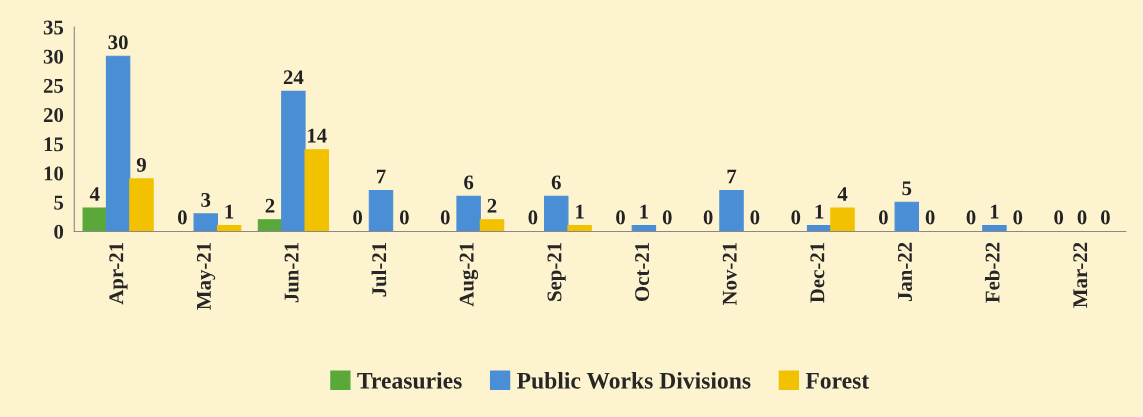  I want to click on data-label: 3, so click(206, 199).